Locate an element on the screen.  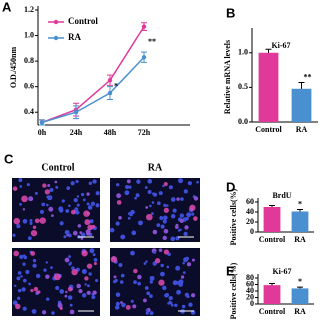
annotation: ** is located at coordinates (308, 76).